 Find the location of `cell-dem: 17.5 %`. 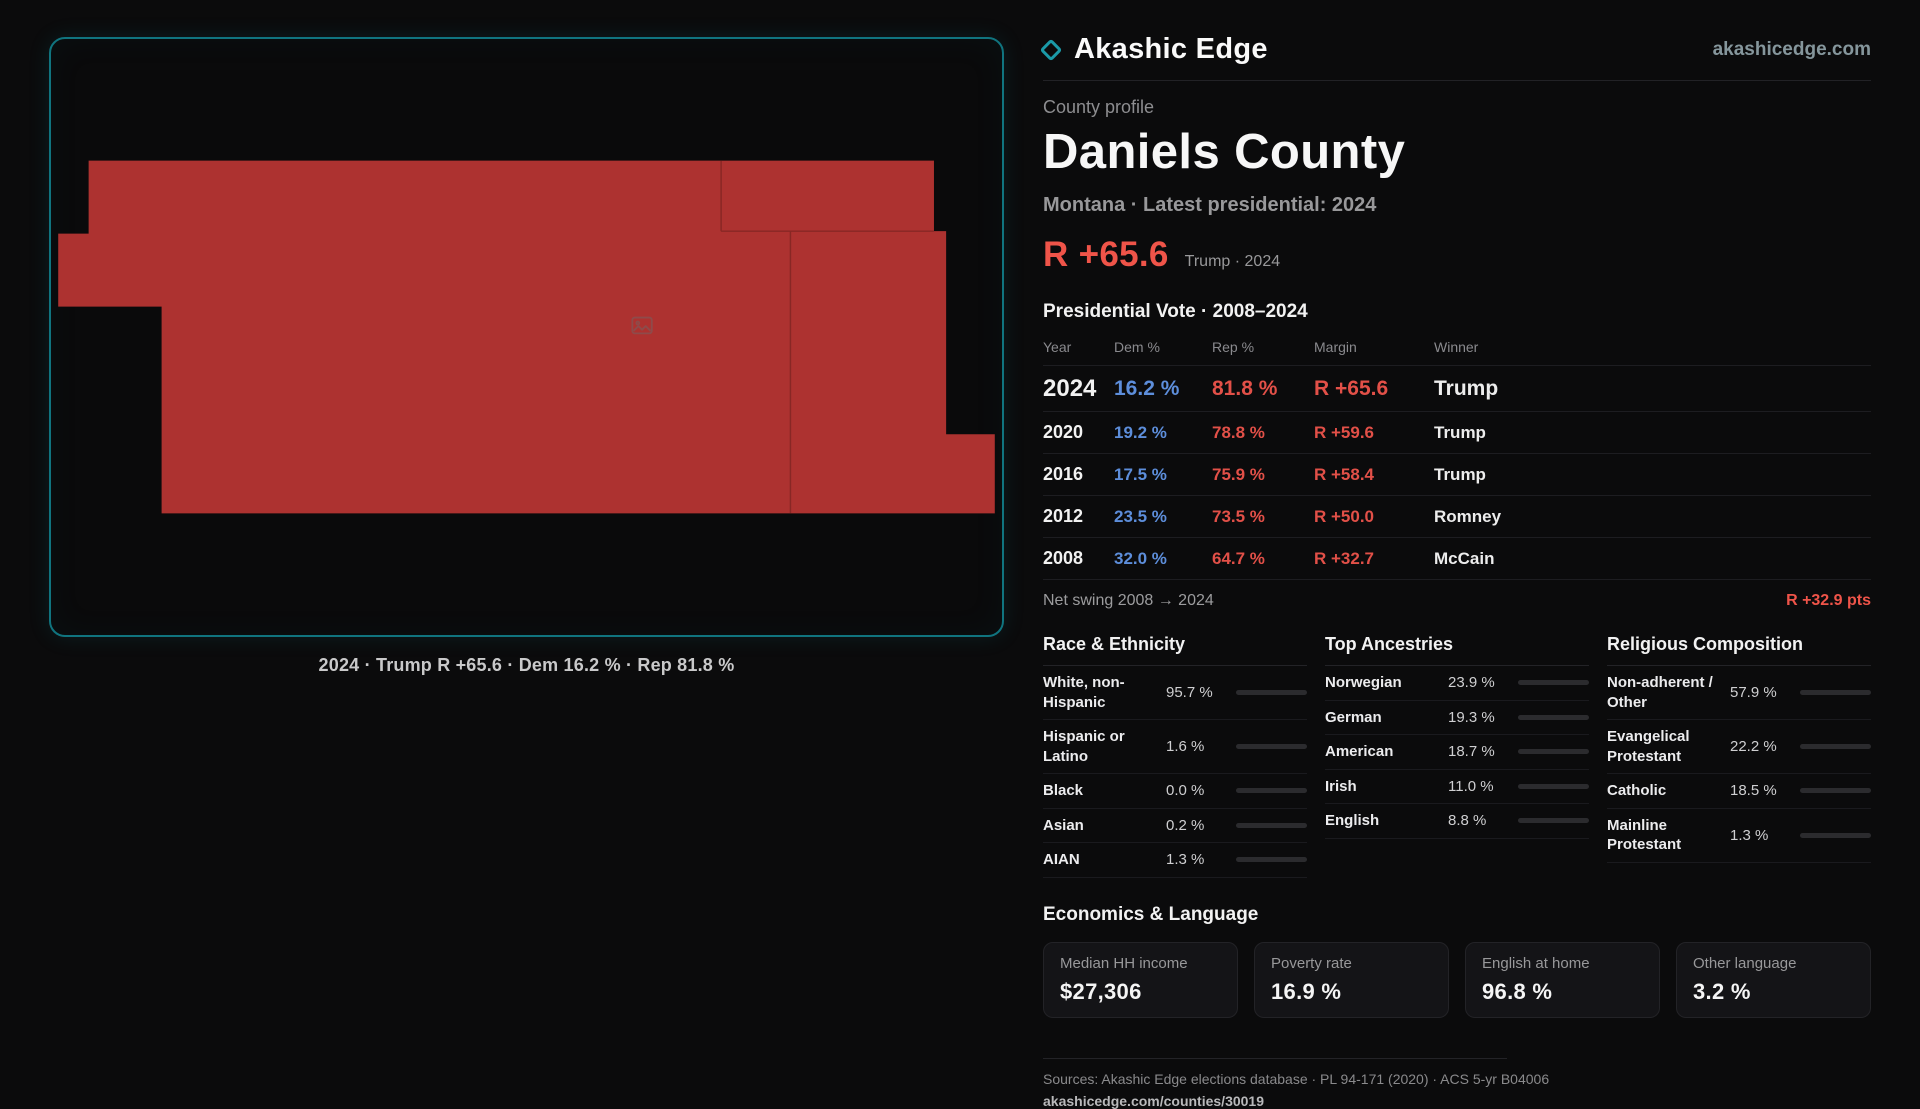

cell-dem: 17.5 % is located at coordinates (1140, 474).